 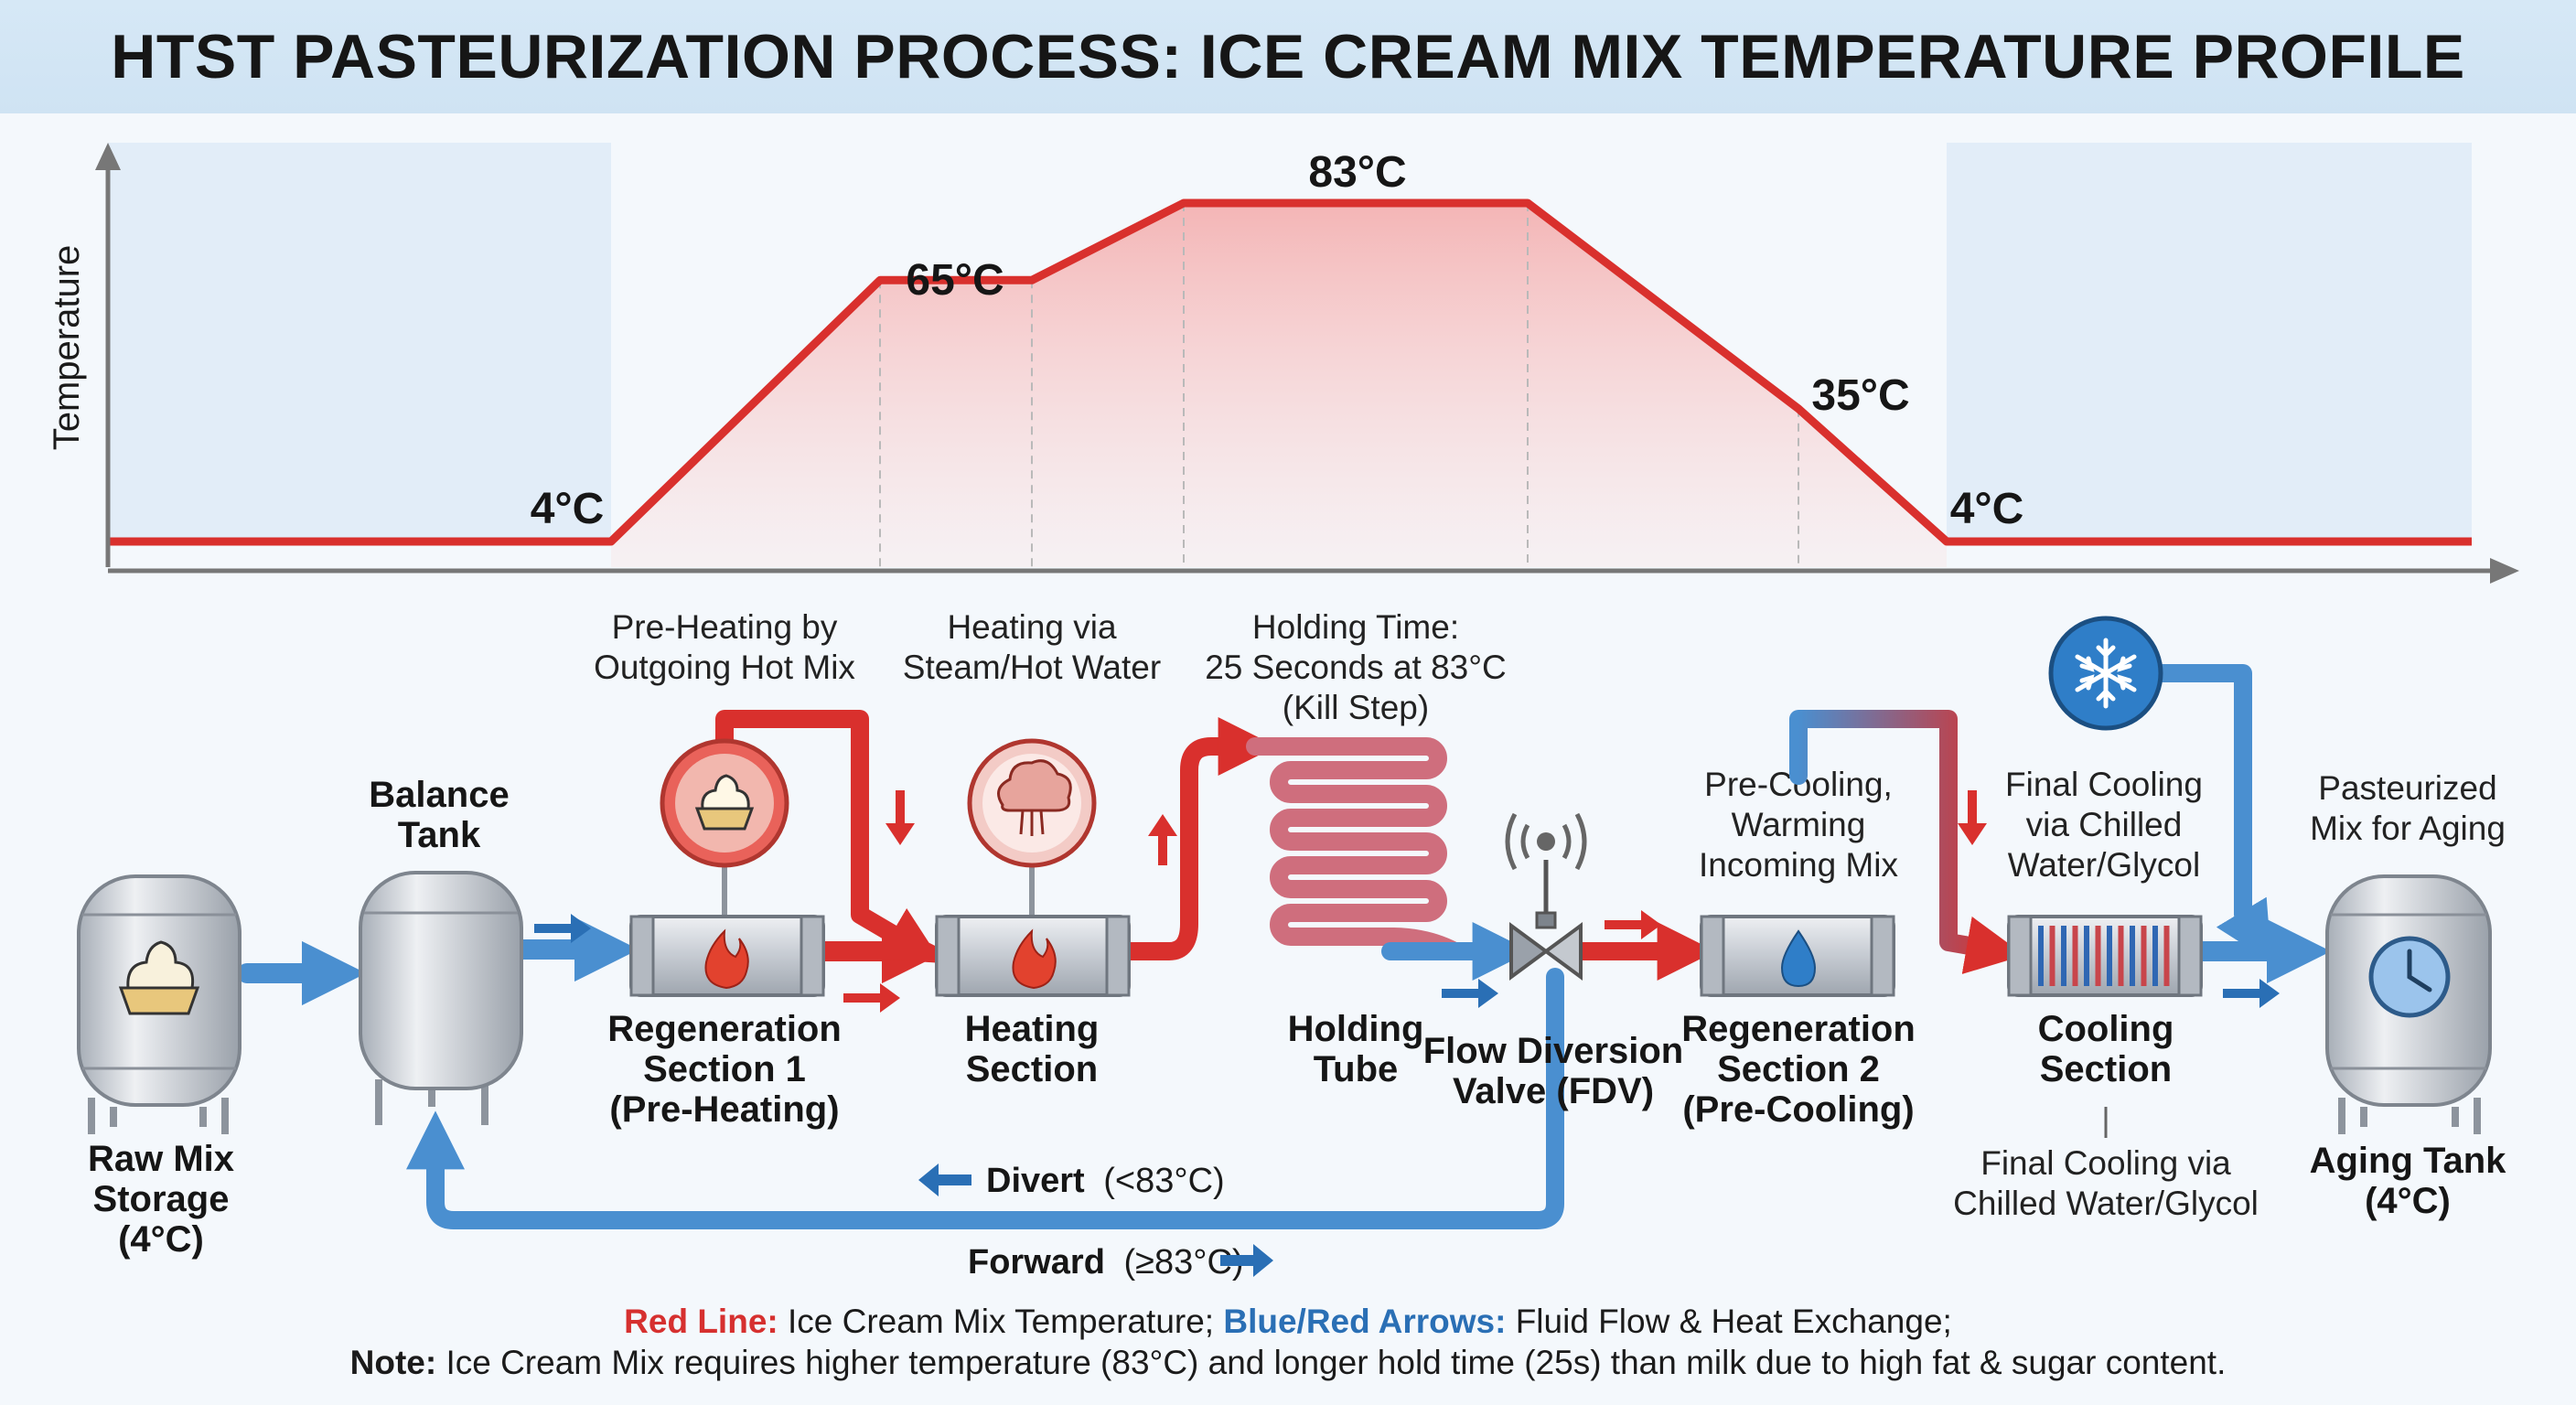 What do you see at coordinates (161, 1199) in the screenshot?
I see `label-raw-mix-2: Storage` at bounding box center [161, 1199].